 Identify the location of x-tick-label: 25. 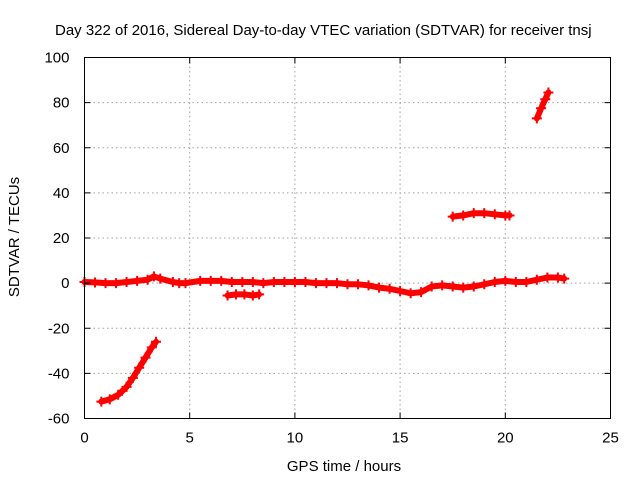
(610, 438).